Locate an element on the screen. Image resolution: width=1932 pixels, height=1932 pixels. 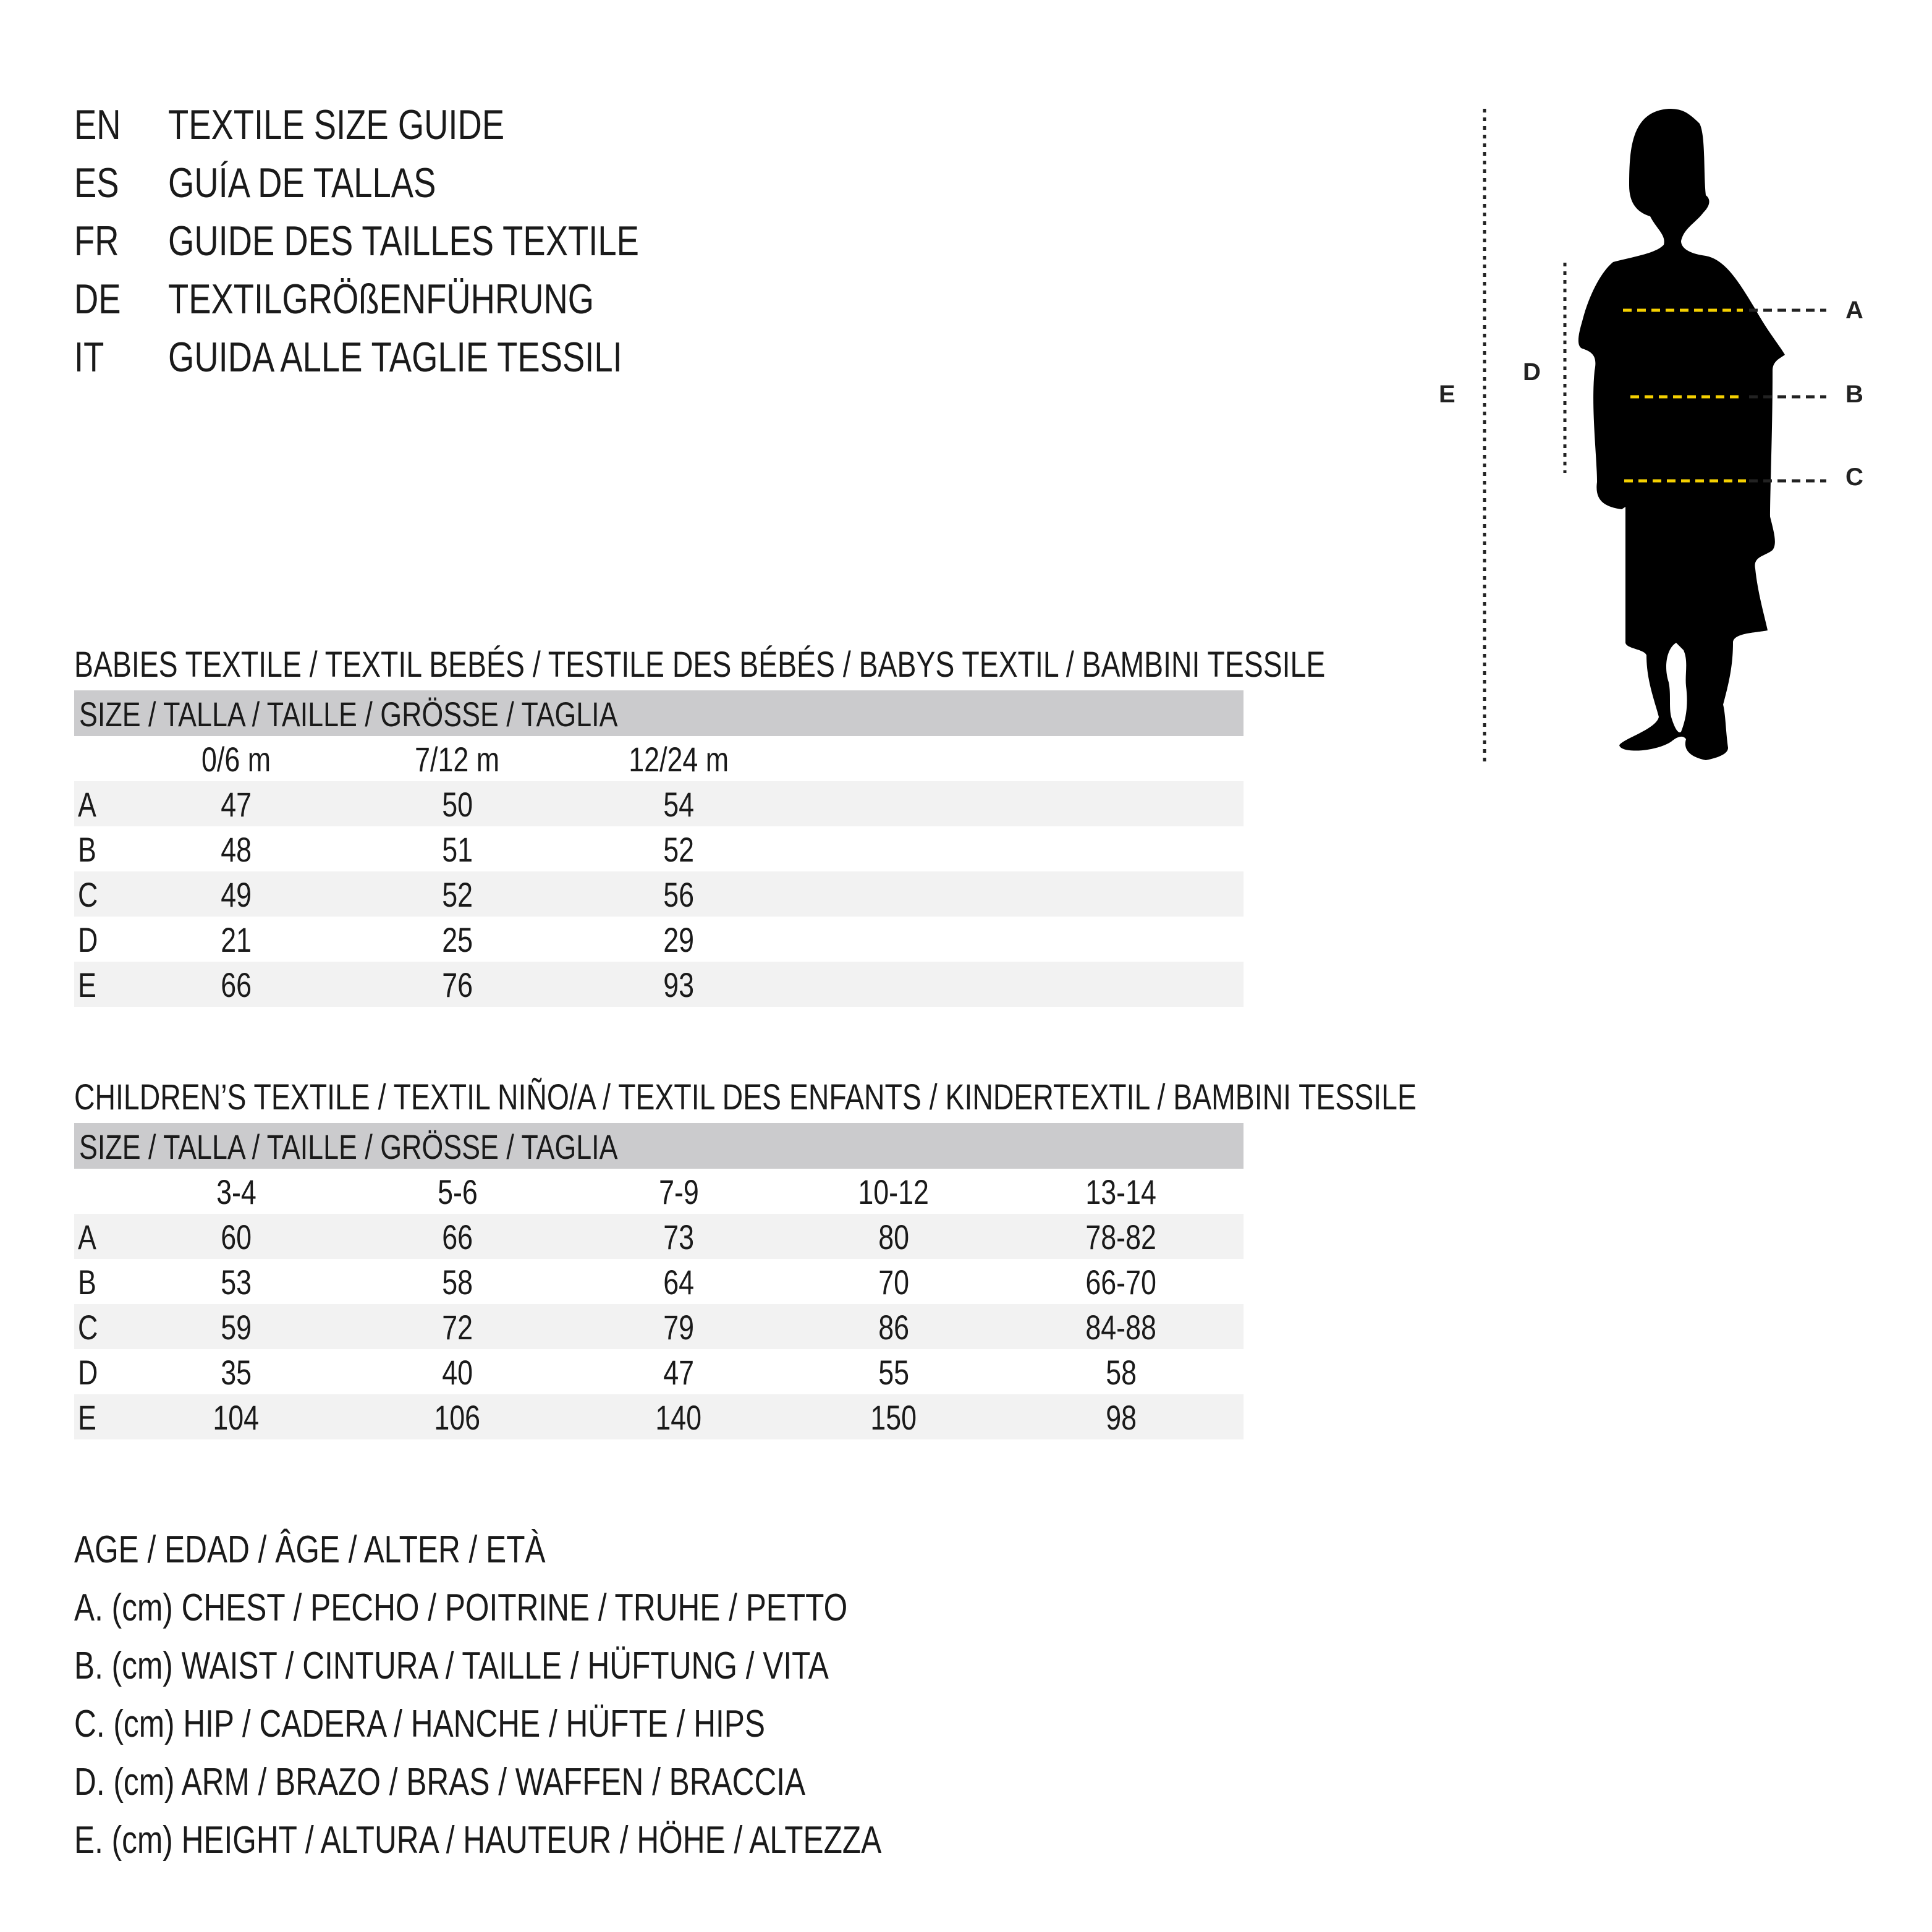
table-cell: 50 is located at coordinates (457, 804).